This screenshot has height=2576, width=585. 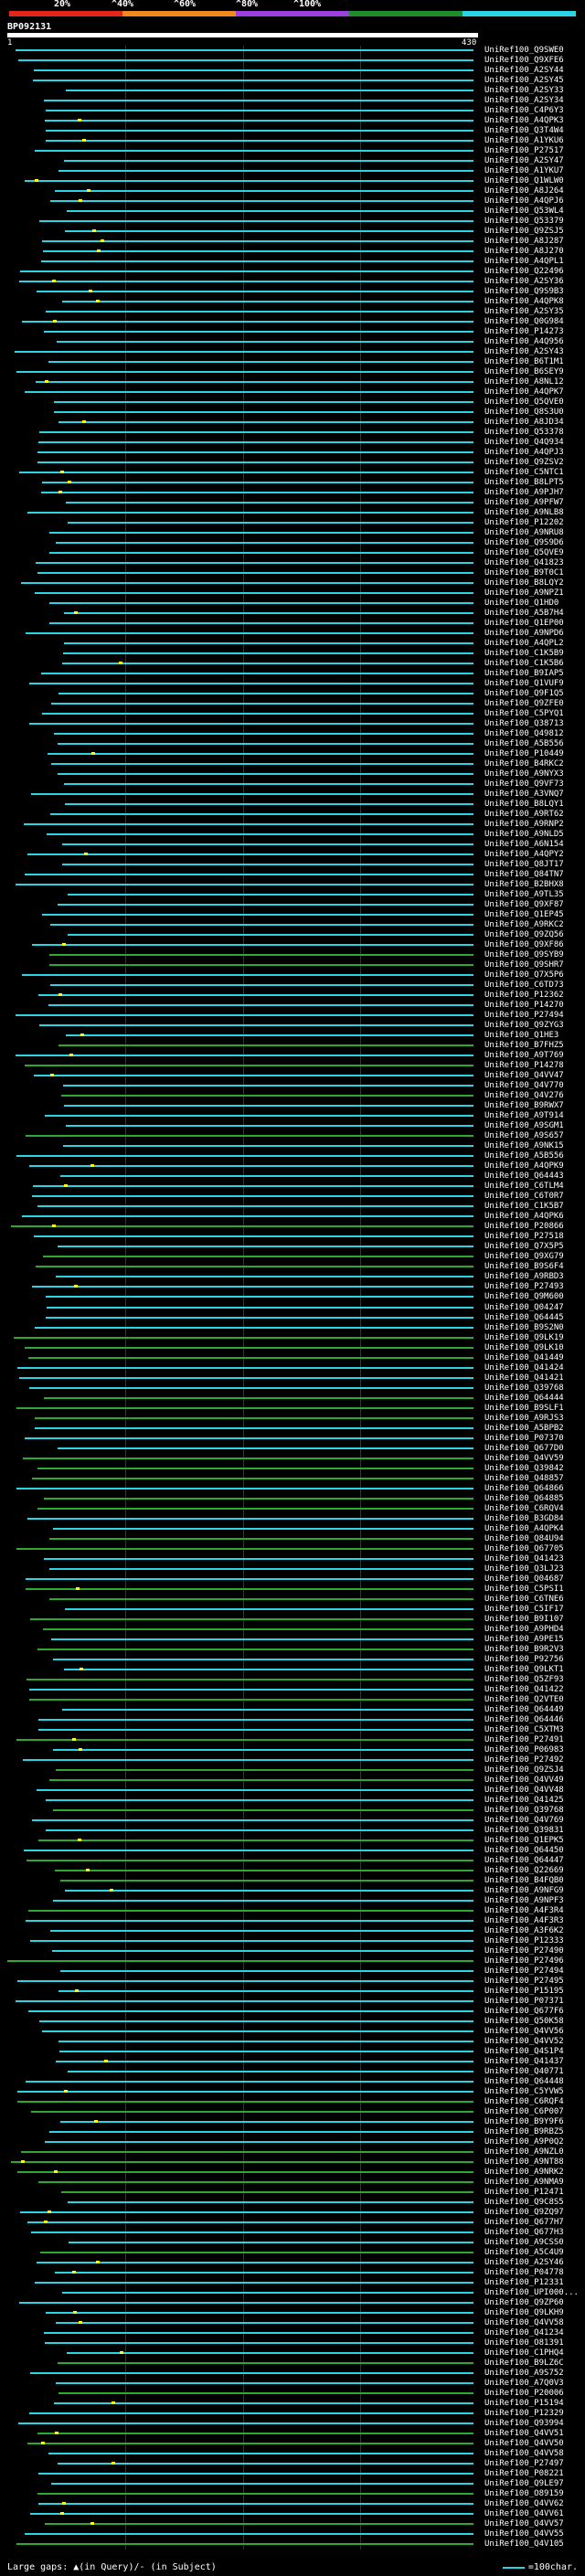 I want to click on hit-row: UniRef100_A4QPK7, so click(x=296, y=392).